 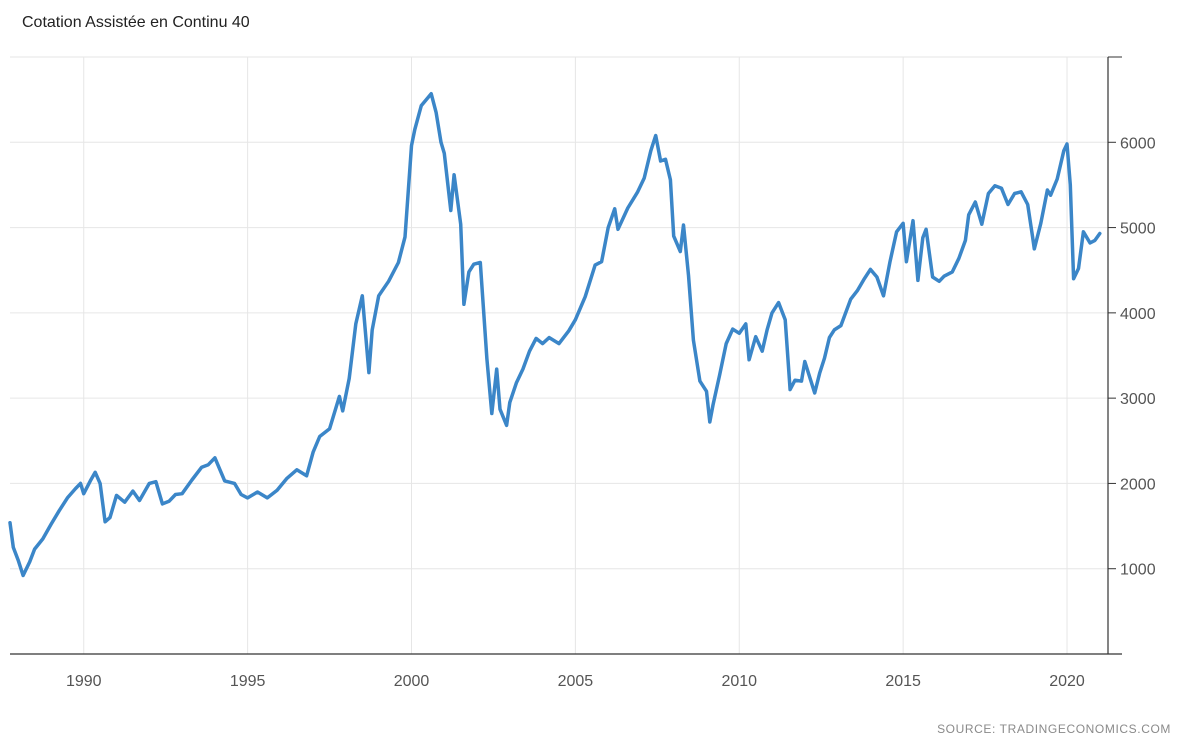 I want to click on y-tick-label: 1000, so click(x=1138, y=570).